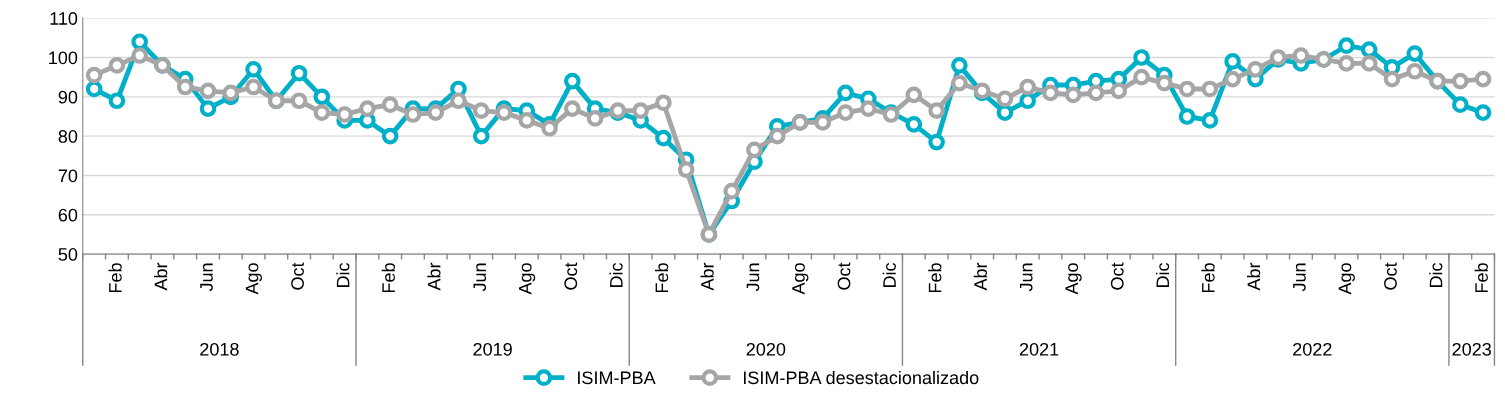 The image size is (1505, 404). What do you see at coordinates (68, 136) in the screenshot?
I see `y-tick-label: 80` at bounding box center [68, 136].